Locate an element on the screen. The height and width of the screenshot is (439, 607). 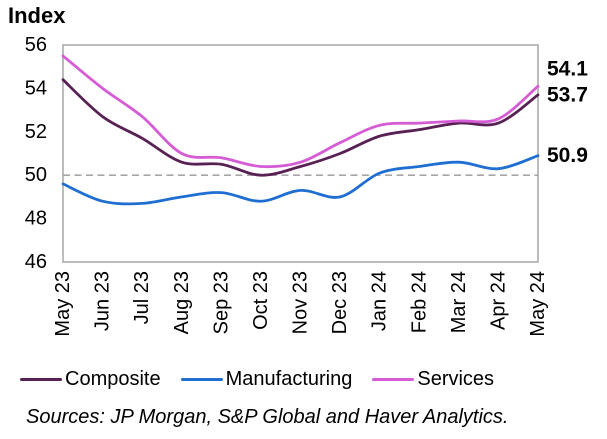
x-tick-label: Mar 24 is located at coordinates (459, 302).